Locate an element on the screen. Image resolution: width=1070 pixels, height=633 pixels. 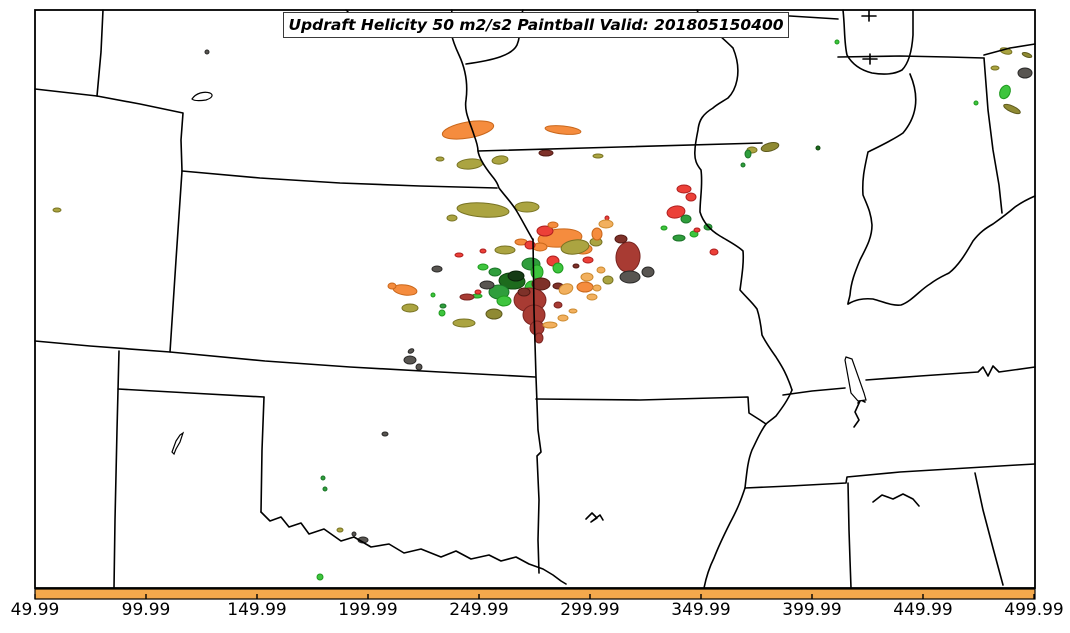
alabama-mississippi-border is located at coordinates (849, 535).